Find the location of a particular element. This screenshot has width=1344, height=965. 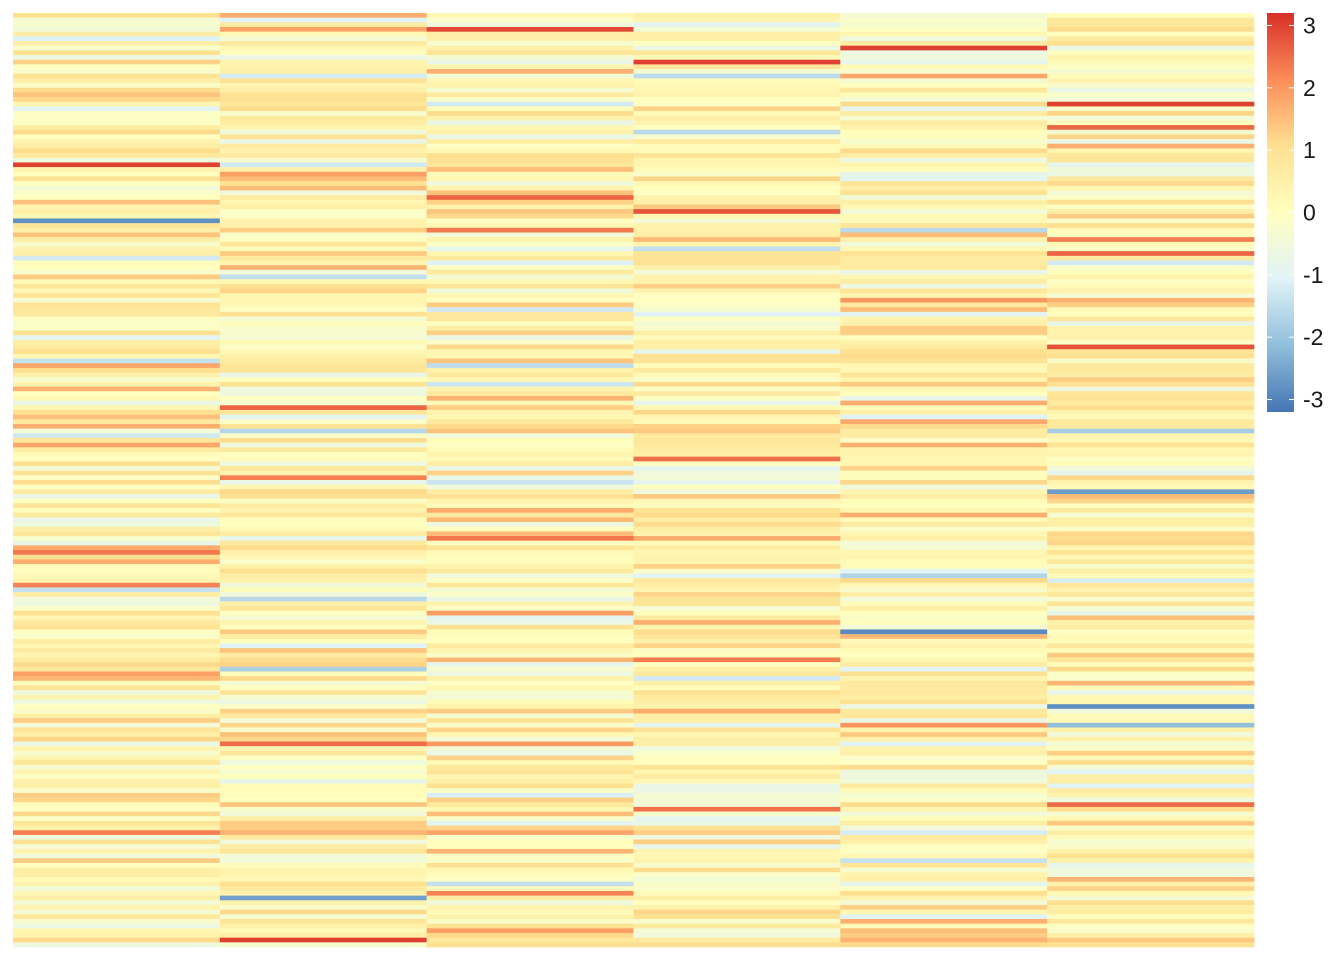

legend-tick-label: 0 is located at coordinates (1309, 213).